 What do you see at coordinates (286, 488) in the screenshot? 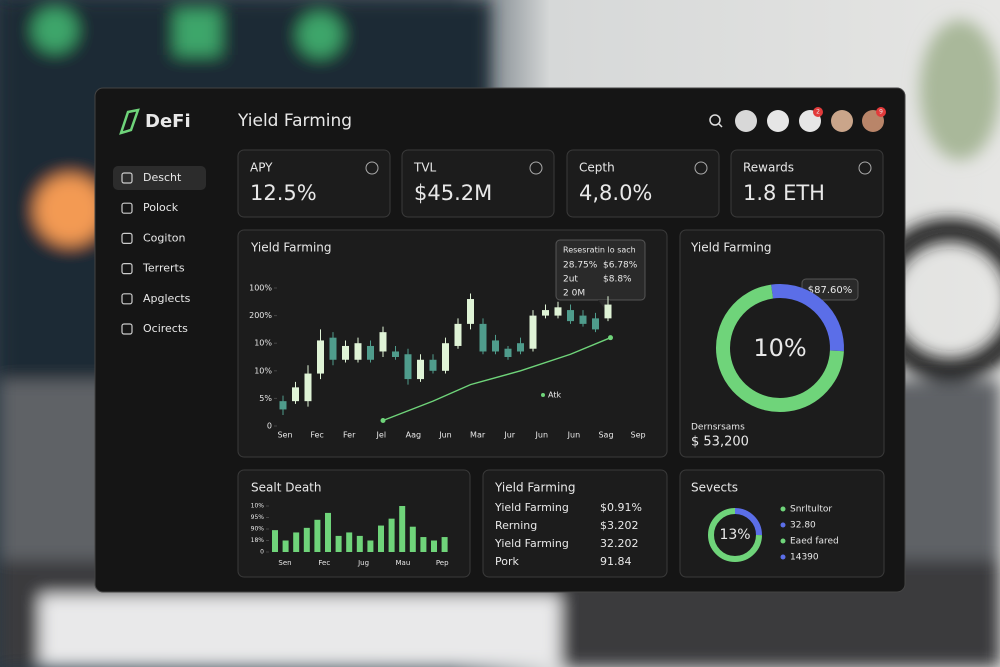
I see `card-title: Sealt Death` at bounding box center [286, 488].